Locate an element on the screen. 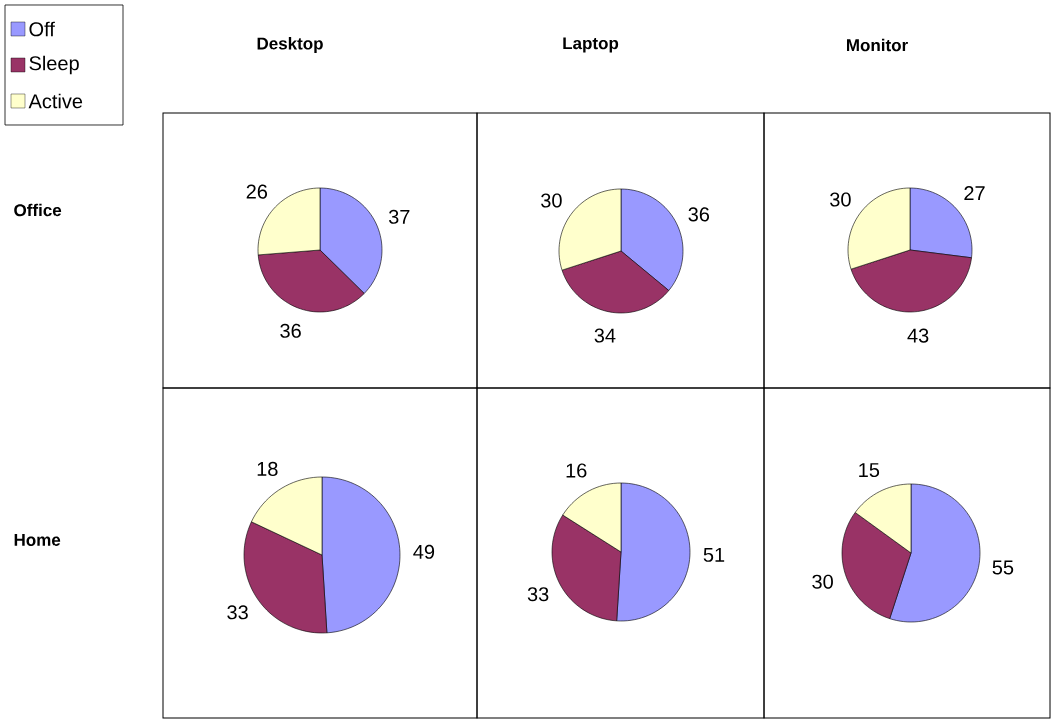 This screenshot has width=1052, height=724. data-label: 43 is located at coordinates (918, 335).